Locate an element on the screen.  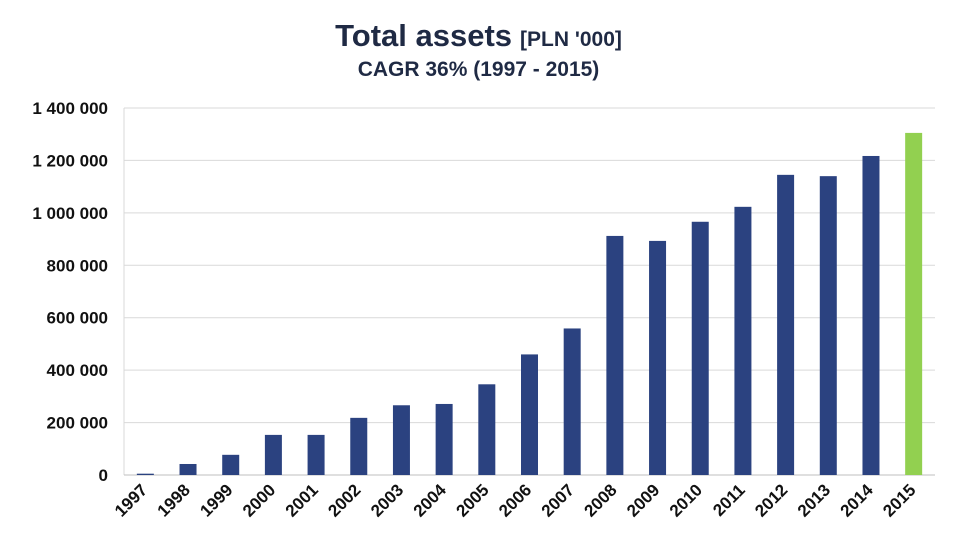
bar-2002 is located at coordinates (359, 446).